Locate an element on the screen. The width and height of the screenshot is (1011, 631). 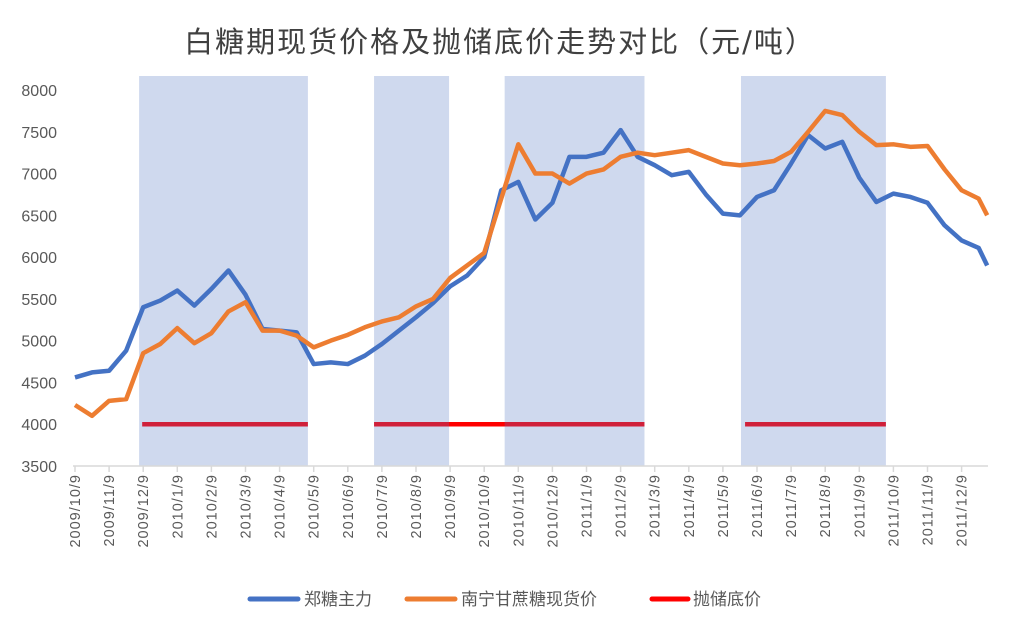
legend-label-reserve: 抛储底价 is located at coordinates (727, 600).